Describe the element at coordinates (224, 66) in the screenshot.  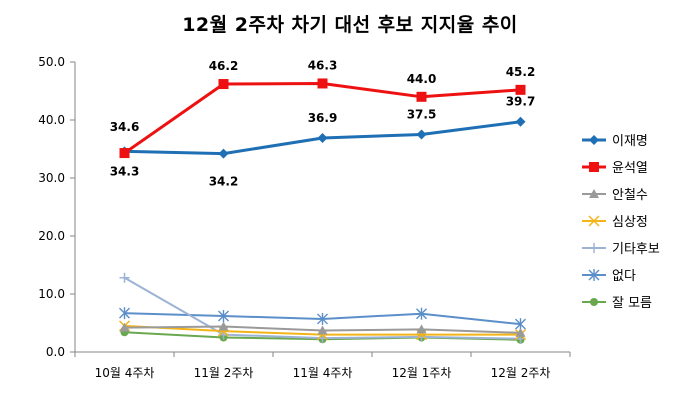
I see `data-label: 46.2` at that location.